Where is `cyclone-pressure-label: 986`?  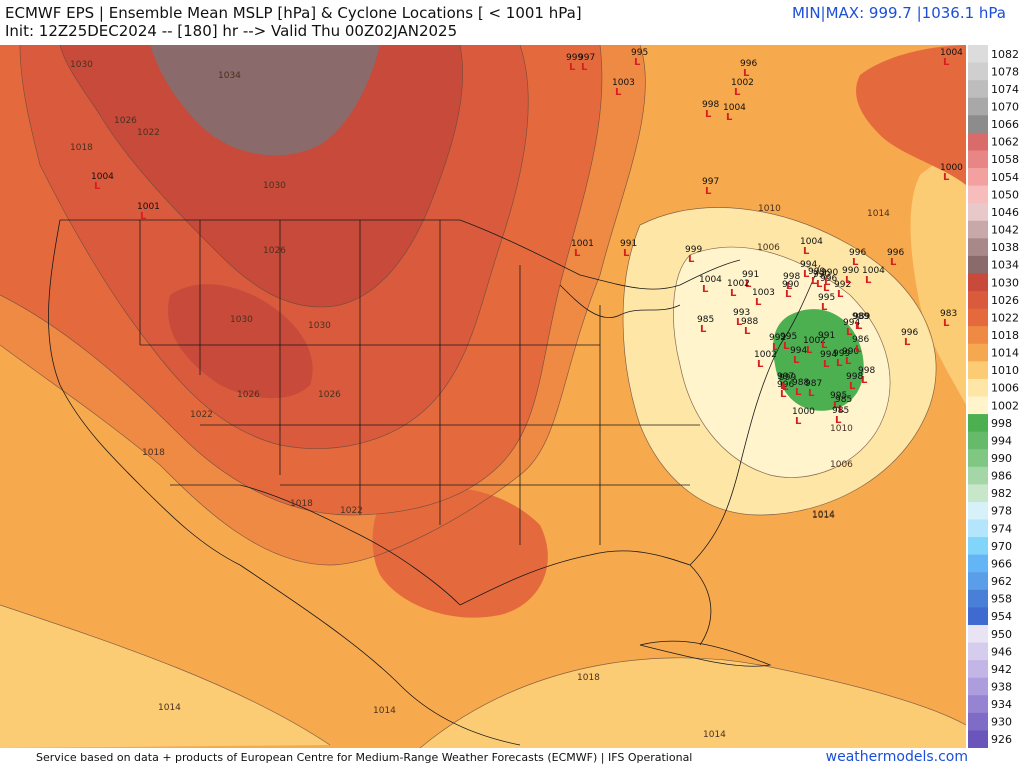
cyclone-pressure-label: 986 is located at coordinates (860, 340).